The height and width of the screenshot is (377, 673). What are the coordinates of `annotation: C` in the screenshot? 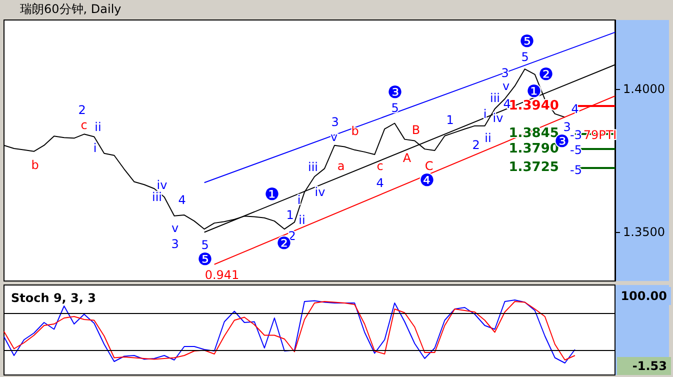 It's located at (429, 166).